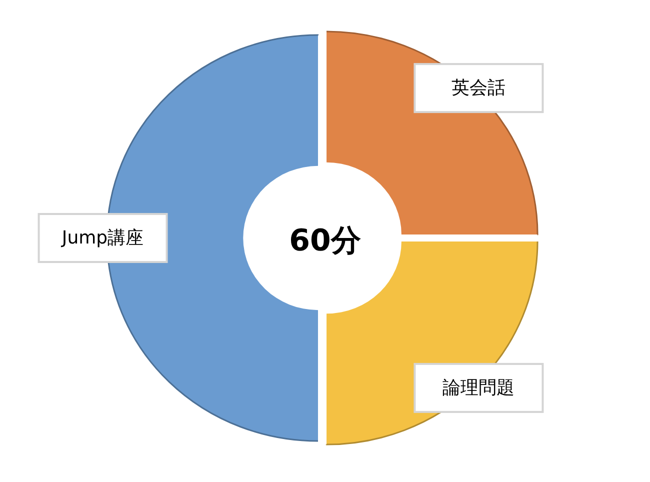 The image size is (650, 482). Describe the element at coordinates (479, 88) in the screenshot. I see `slice-label: 英会話` at that location.